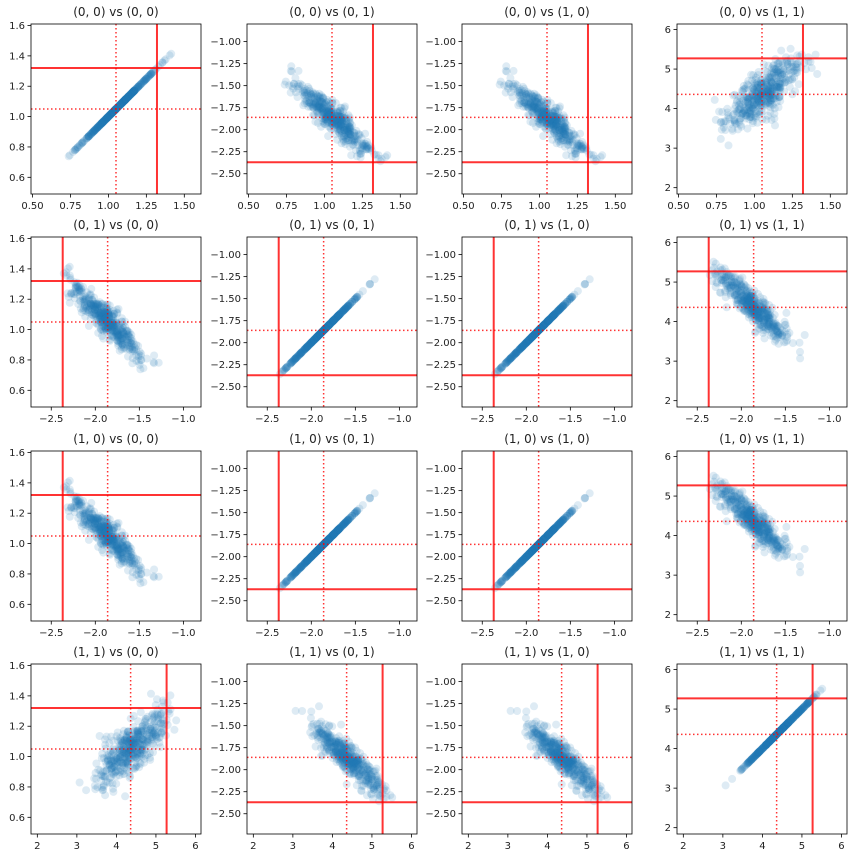 The width and height of the screenshot is (857, 858). What do you see at coordinates (440, 108) in the screenshot?
I see `y-tick-label: −1.75` at bounding box center [440, 108].